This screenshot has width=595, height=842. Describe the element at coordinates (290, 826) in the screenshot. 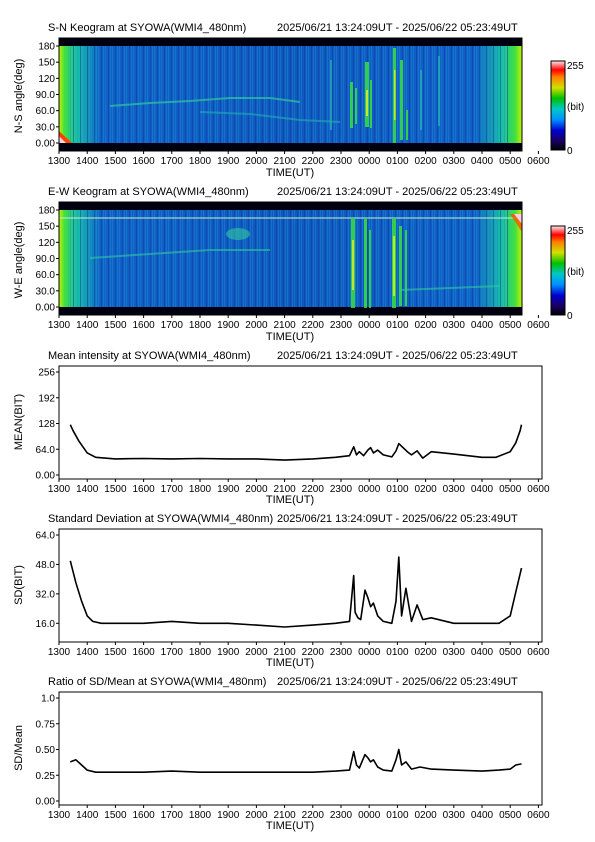

I see `ratio-chart-x-label: TIME(UT)` at that location.